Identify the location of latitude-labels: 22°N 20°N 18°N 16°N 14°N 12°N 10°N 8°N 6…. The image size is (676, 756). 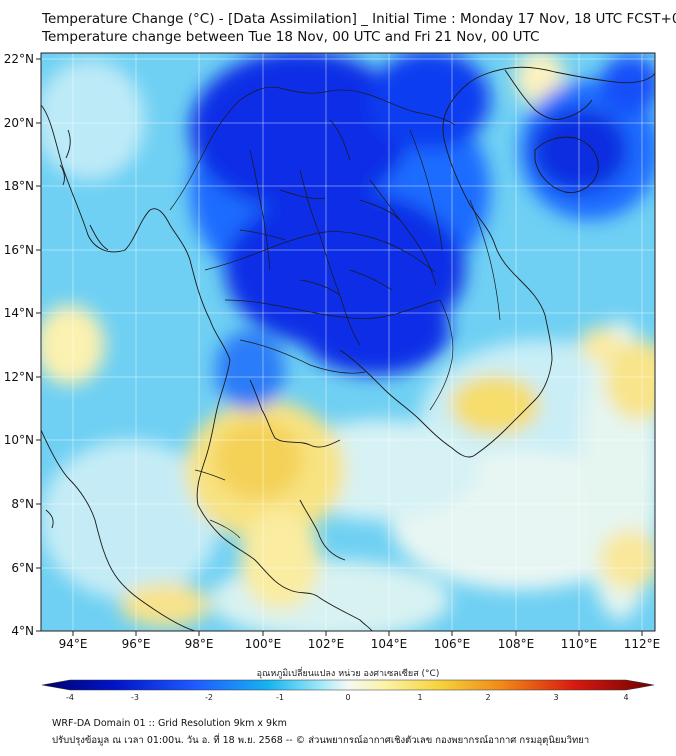
(19, 345).